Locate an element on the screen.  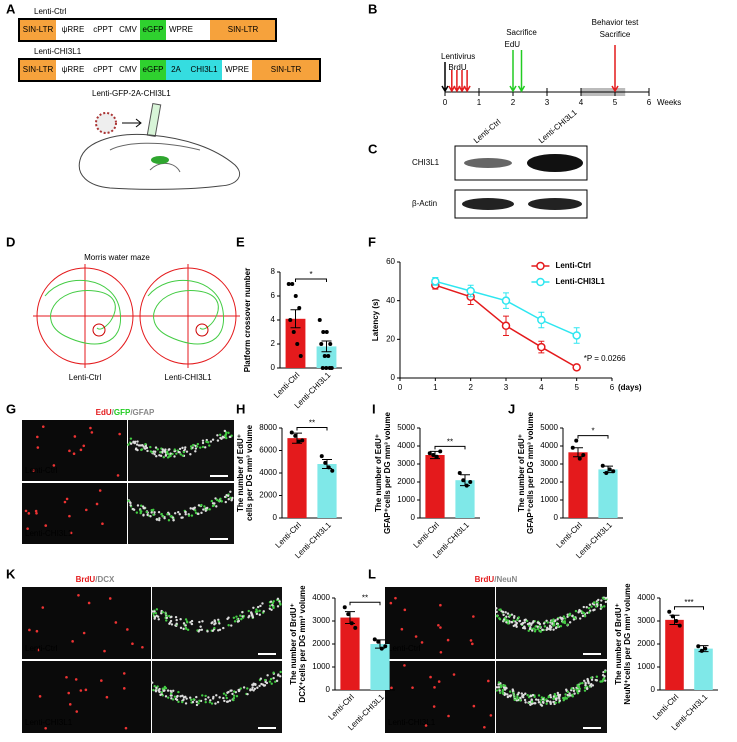
title-part: /GFAP is located at coordinates (142, 412).